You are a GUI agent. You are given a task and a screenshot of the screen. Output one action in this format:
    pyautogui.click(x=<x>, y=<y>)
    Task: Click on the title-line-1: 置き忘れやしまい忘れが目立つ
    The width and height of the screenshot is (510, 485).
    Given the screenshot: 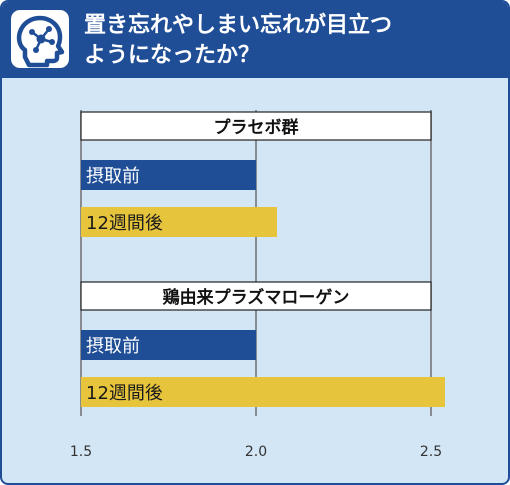 What is the action you would take?
    pyautogui.click(x=238, y=25)
    